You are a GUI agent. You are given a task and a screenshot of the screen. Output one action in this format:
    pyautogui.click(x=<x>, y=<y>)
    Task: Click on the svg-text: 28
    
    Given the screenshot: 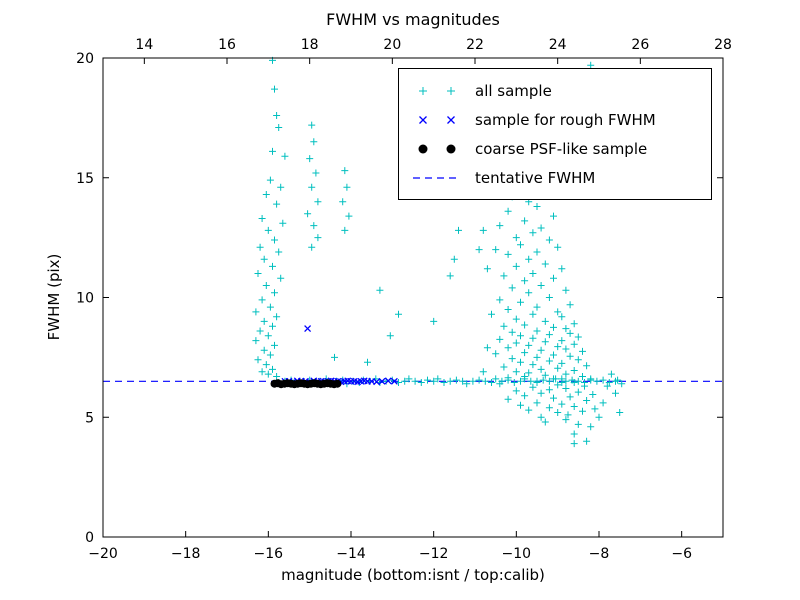 What is the action you would take?
    pyautogui.click(x=723, y=45)
    